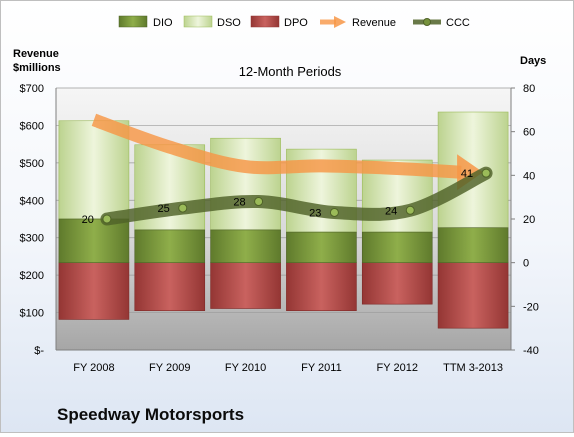  Describe the element at coordinates (290, 71) in the screenshot. I see `chart-title: 12-Month Periods` at that location.